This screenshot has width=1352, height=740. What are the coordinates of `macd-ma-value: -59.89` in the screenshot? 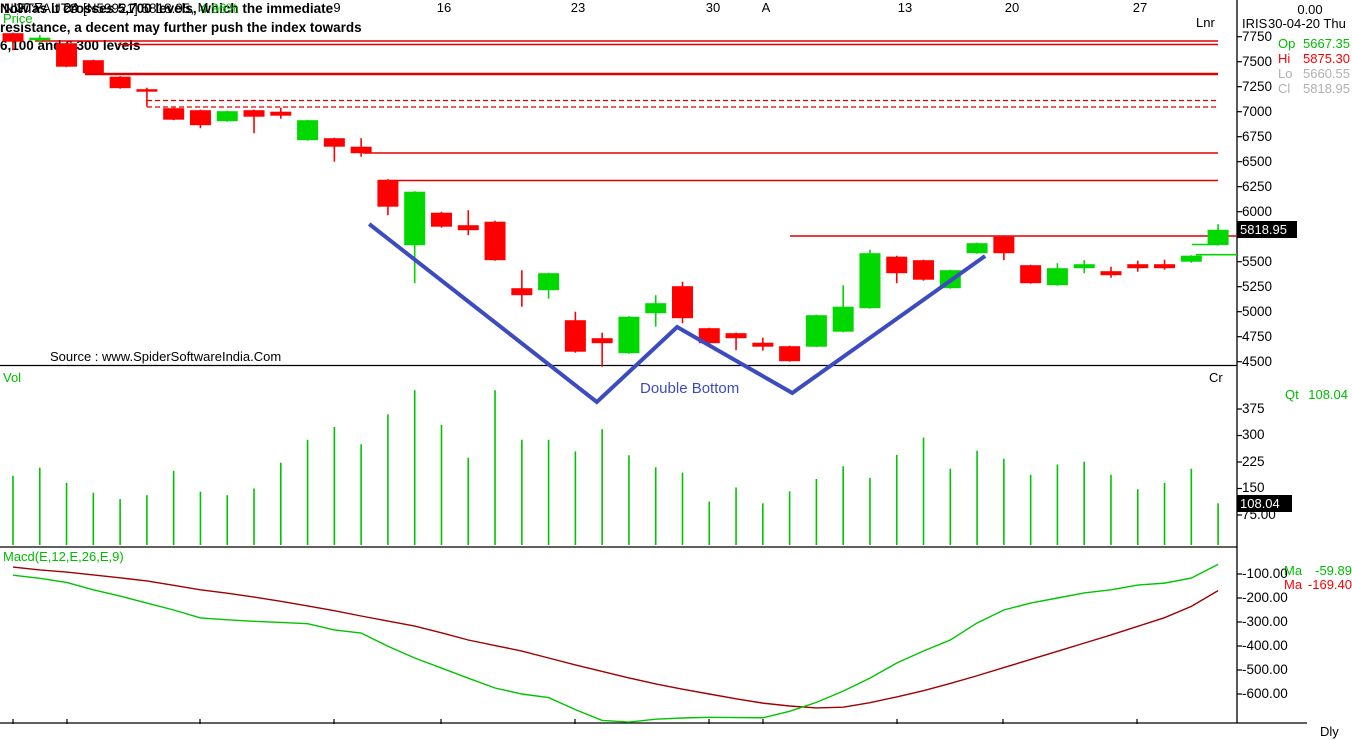 It's located at (1333, 570).